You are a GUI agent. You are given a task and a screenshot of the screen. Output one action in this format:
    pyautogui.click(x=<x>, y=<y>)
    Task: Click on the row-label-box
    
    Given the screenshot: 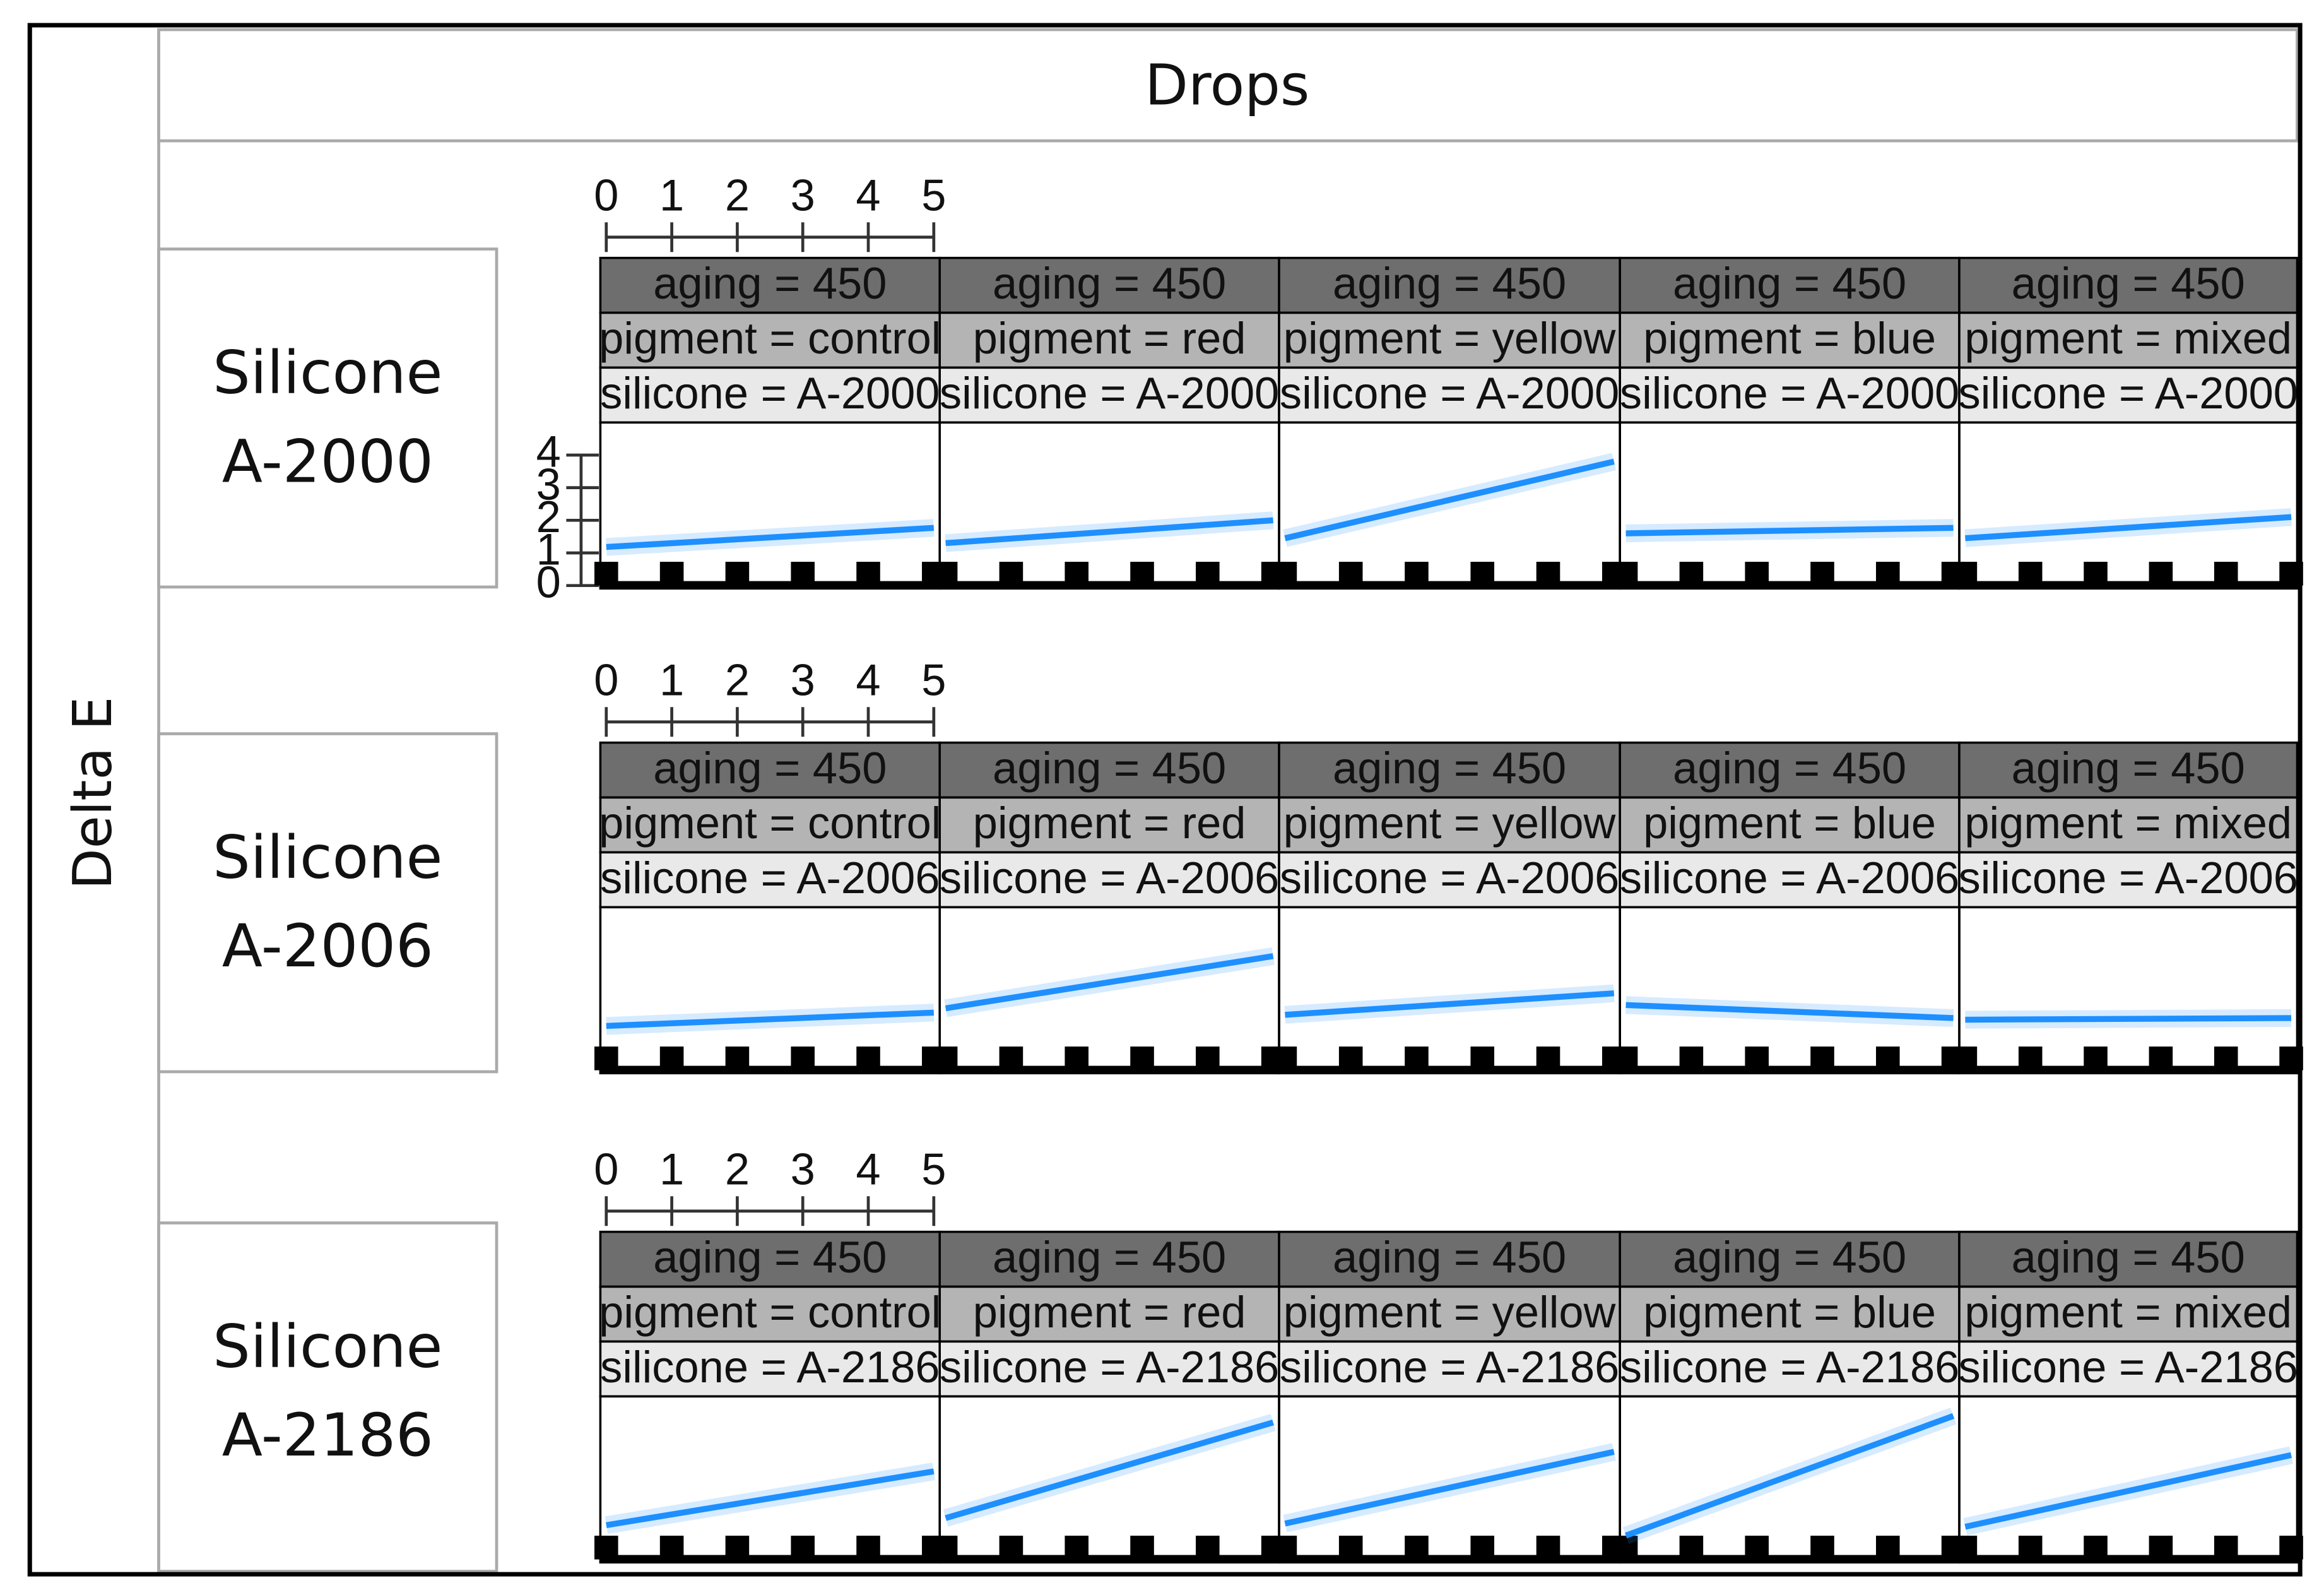 What is the action you would take?
    pyautogui.click(x=327, y=903)
    